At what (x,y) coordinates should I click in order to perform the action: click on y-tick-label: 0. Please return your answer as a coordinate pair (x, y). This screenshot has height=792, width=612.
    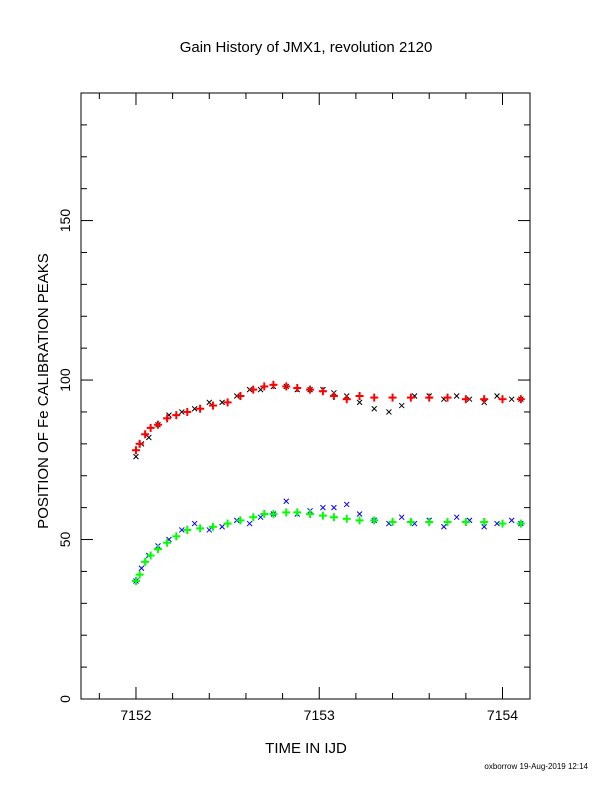
    Looking at the image, I should click on (65, 699).